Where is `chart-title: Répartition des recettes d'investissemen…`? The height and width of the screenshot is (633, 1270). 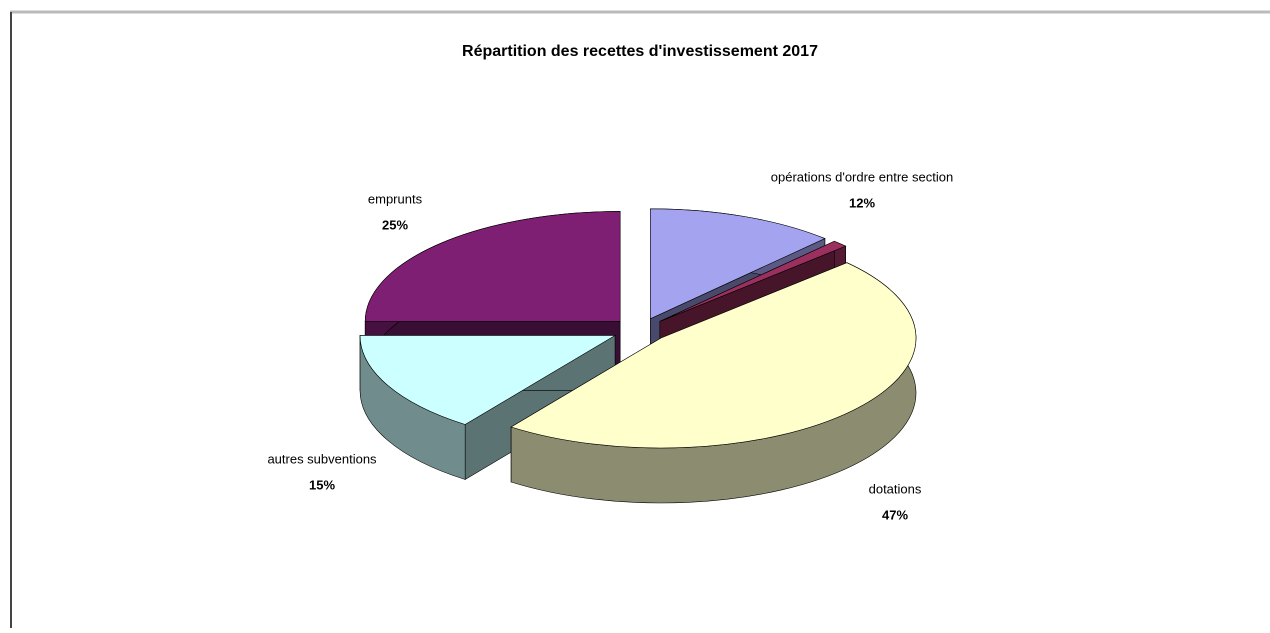 chart-title: Répartition des recettes d'investissemen… is located at coordinates (640, 51).